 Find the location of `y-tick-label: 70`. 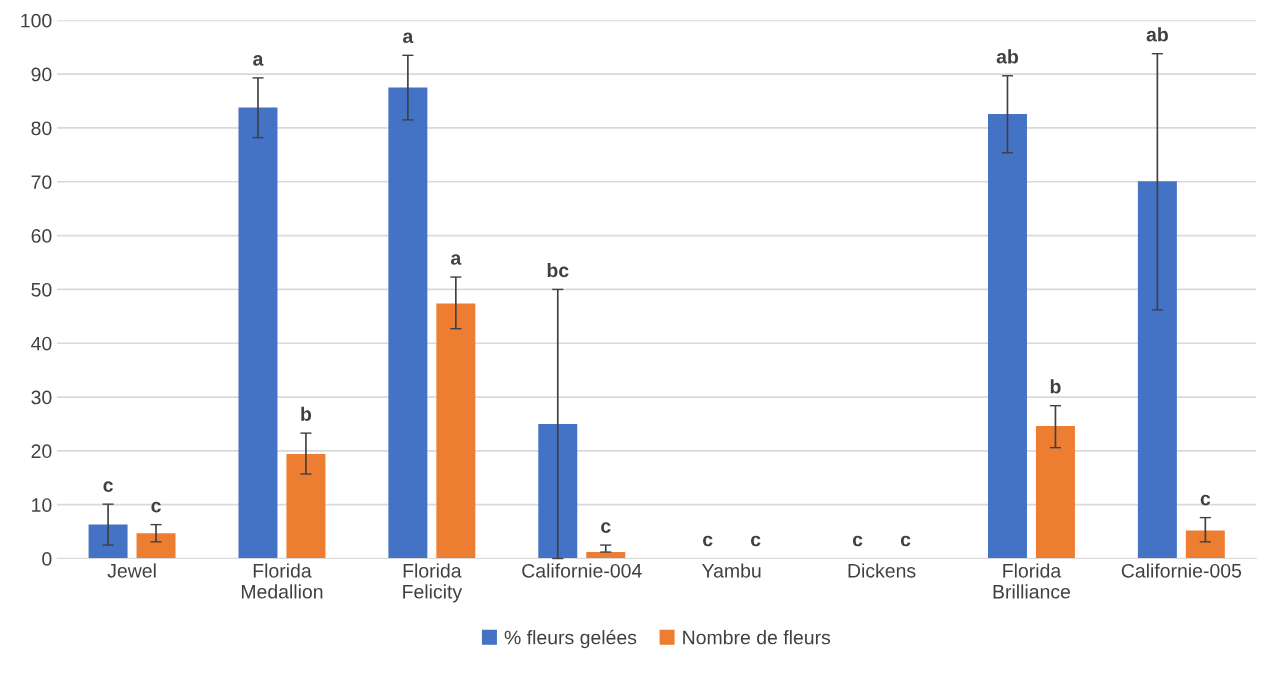

y-tick-label: 70 is located at coordinates (41, 182).